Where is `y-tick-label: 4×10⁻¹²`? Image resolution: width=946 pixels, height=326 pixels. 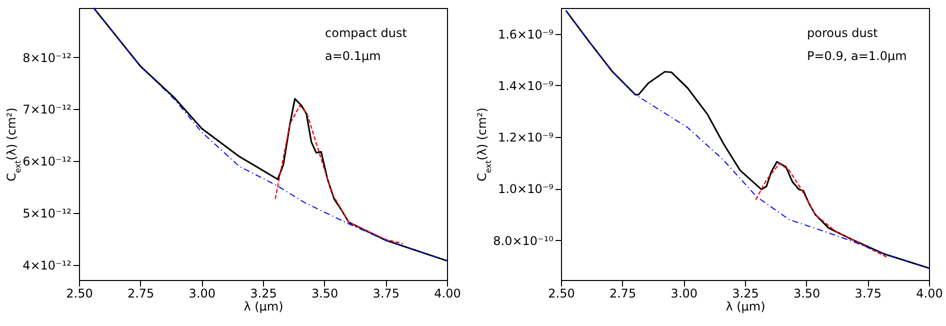 y-tick-label: 4×10⁻¹² is located at coordinates (47, 265).